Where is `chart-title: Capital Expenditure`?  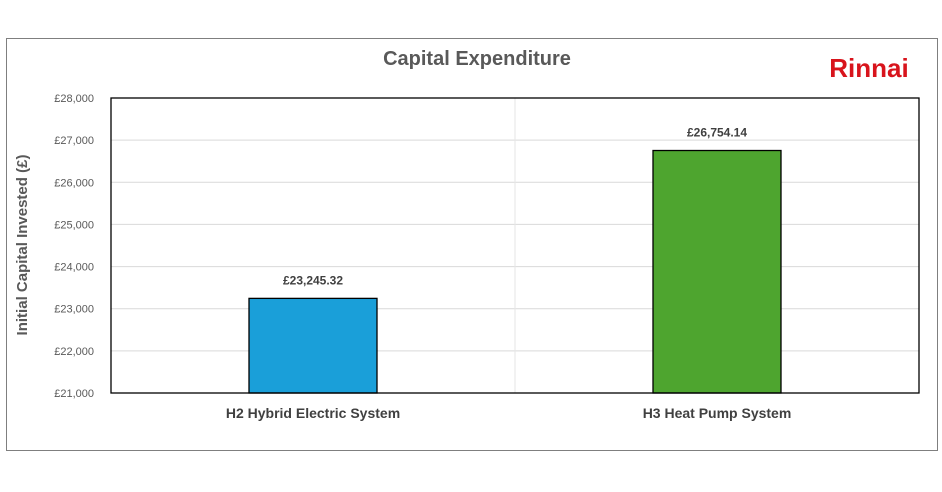 chart-title: Capital Expenditure is located at coordinates (477, 59).